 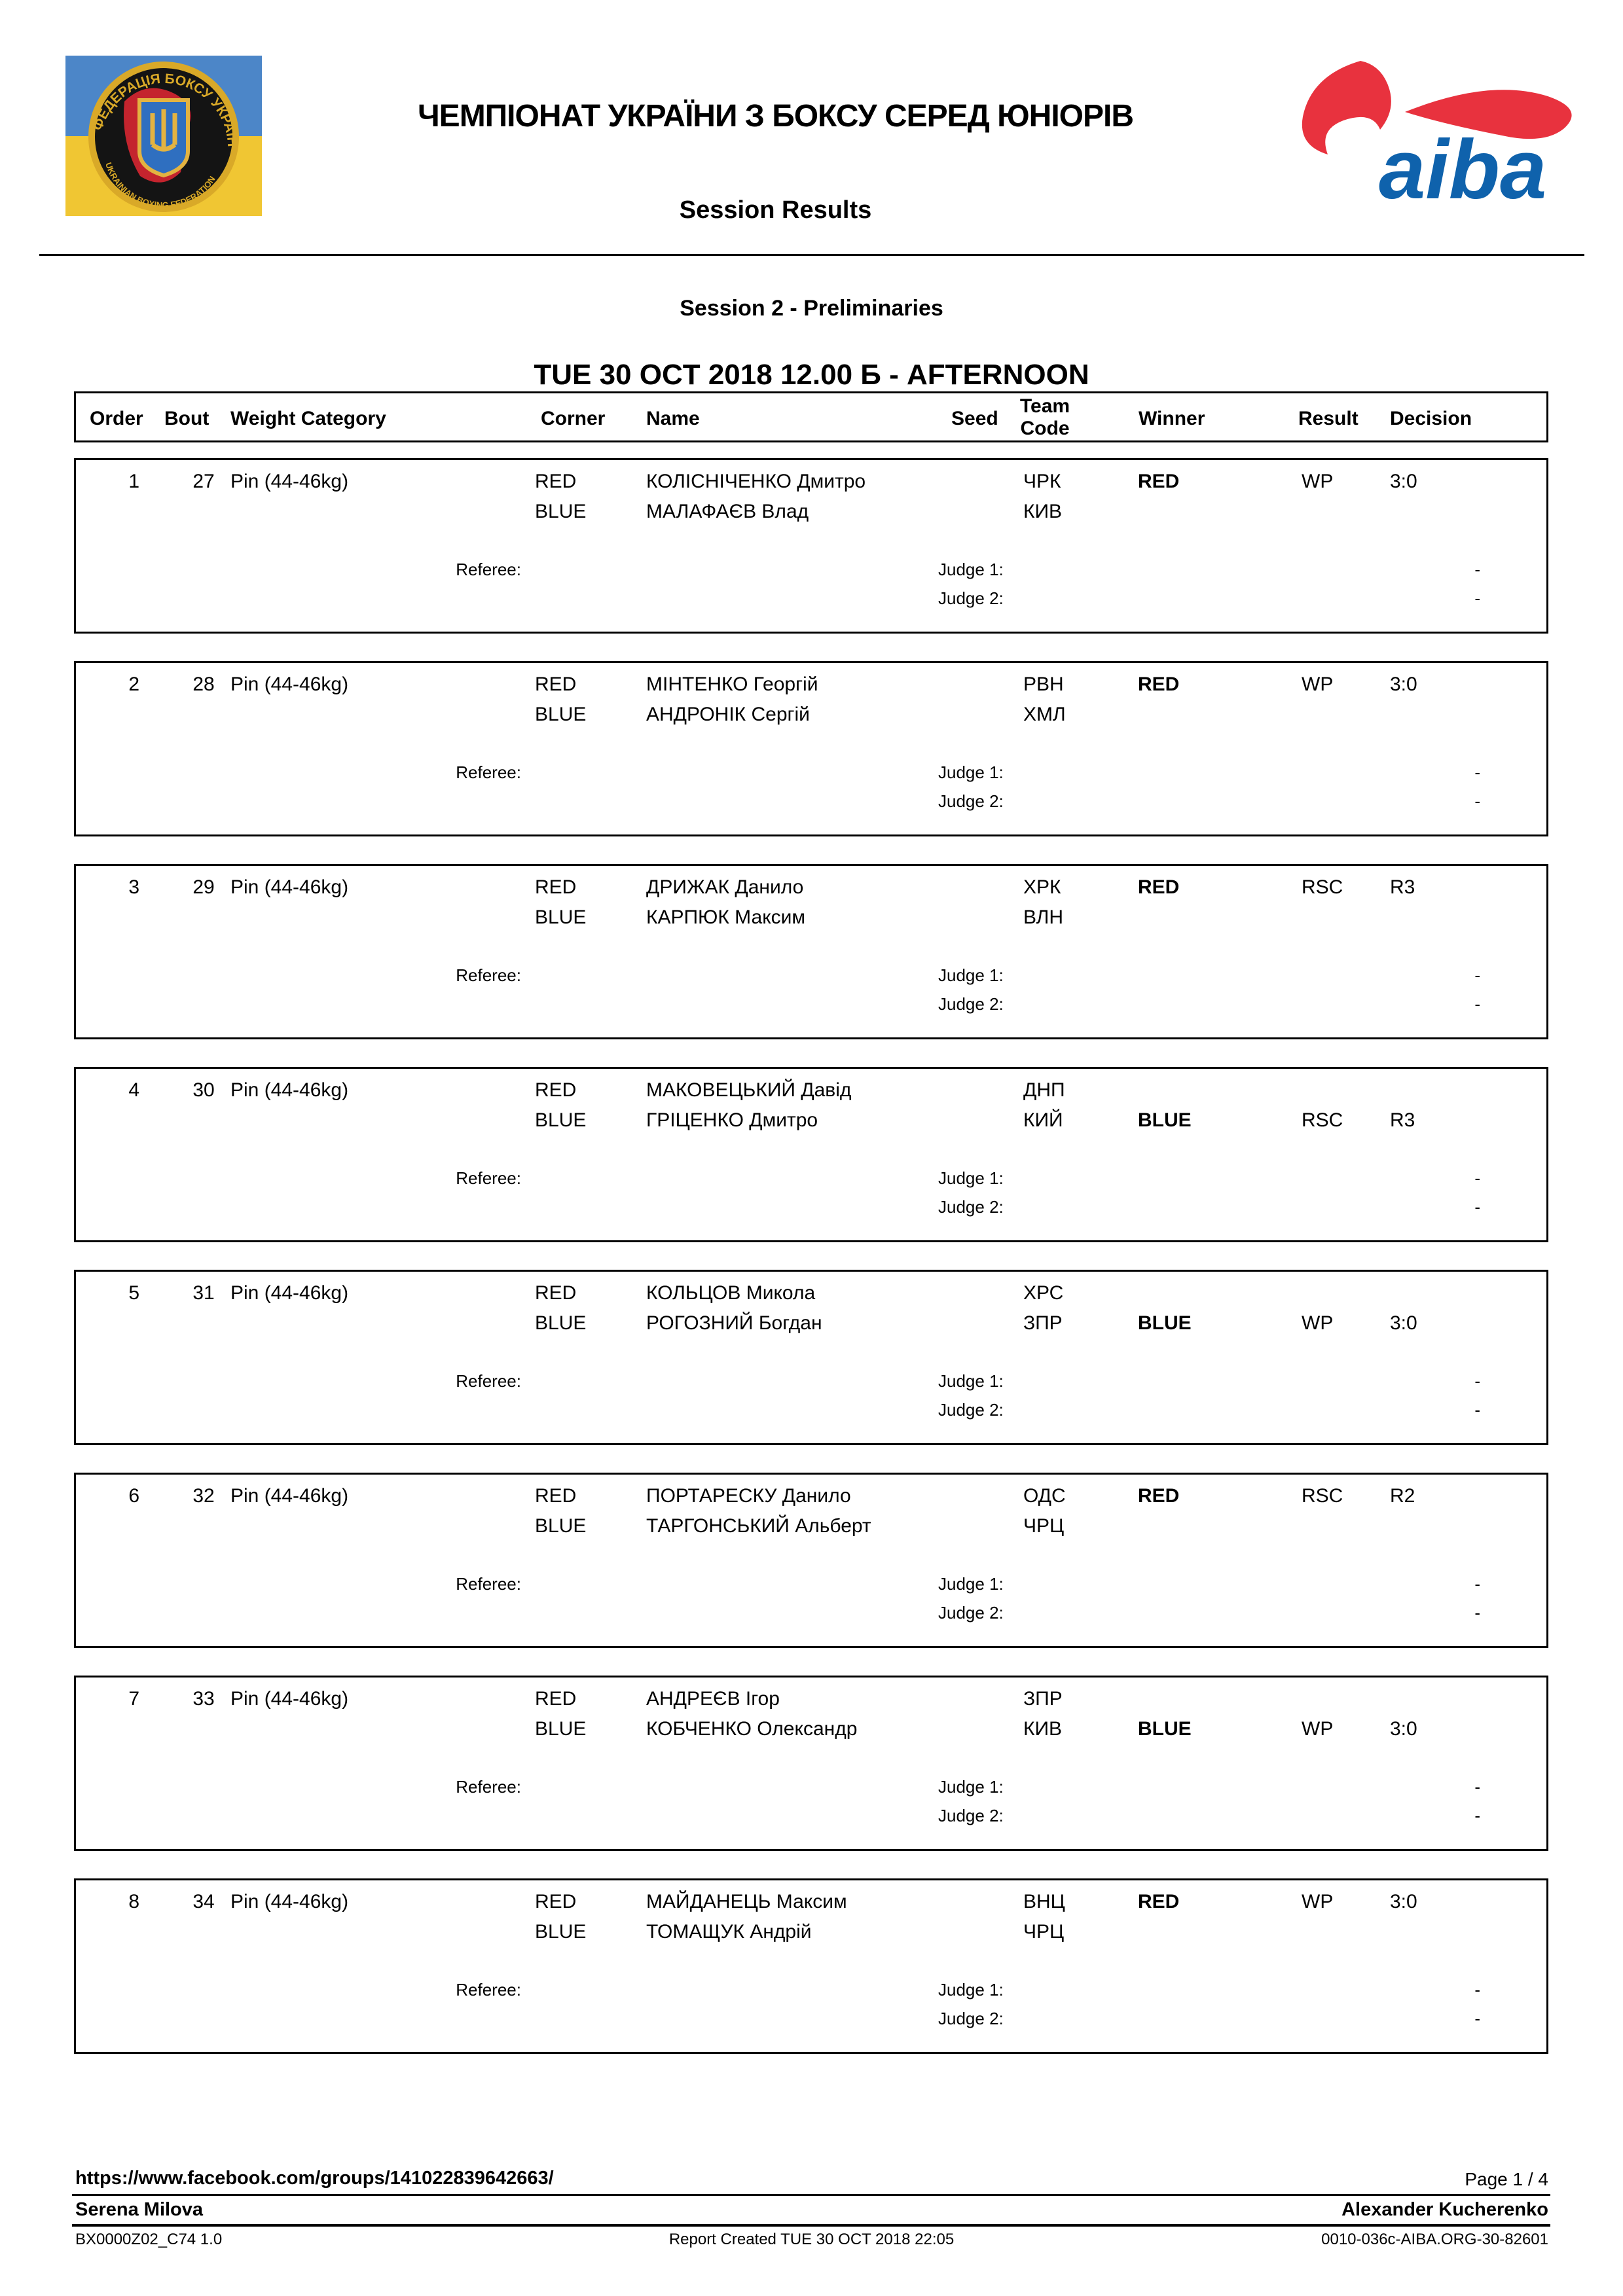 What do you see at coordinates (811, 255) in the screenshot?
I see `header-divider` at bounding box center [811, 255].